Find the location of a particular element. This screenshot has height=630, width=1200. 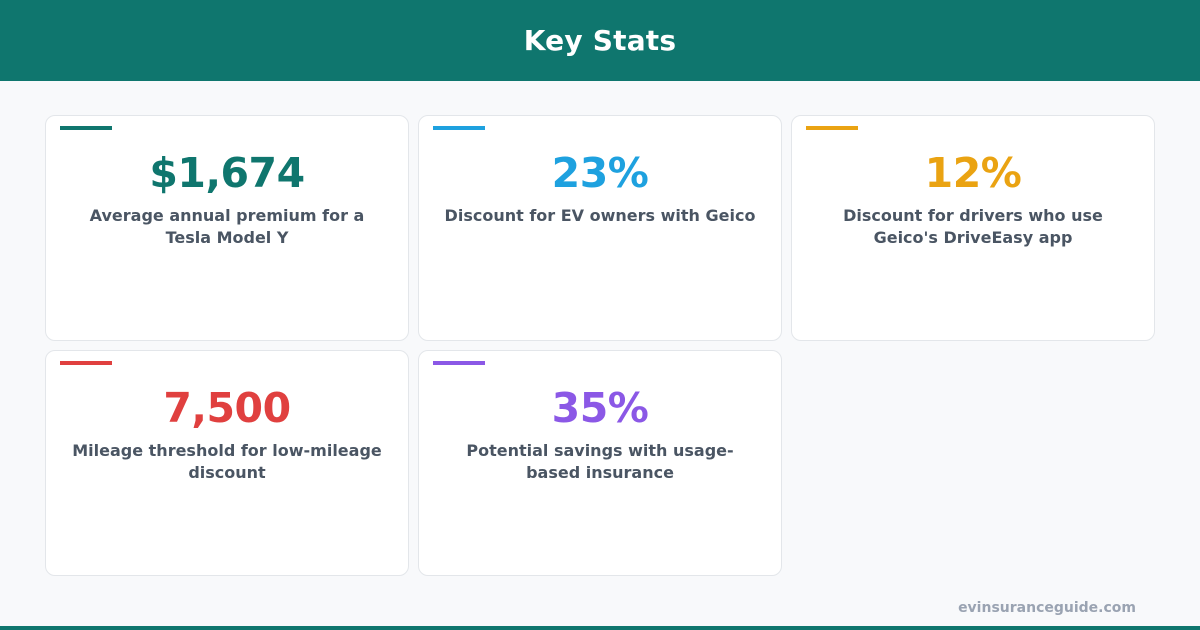

header-banner: Key Stats is located at coordinates (600, 40).